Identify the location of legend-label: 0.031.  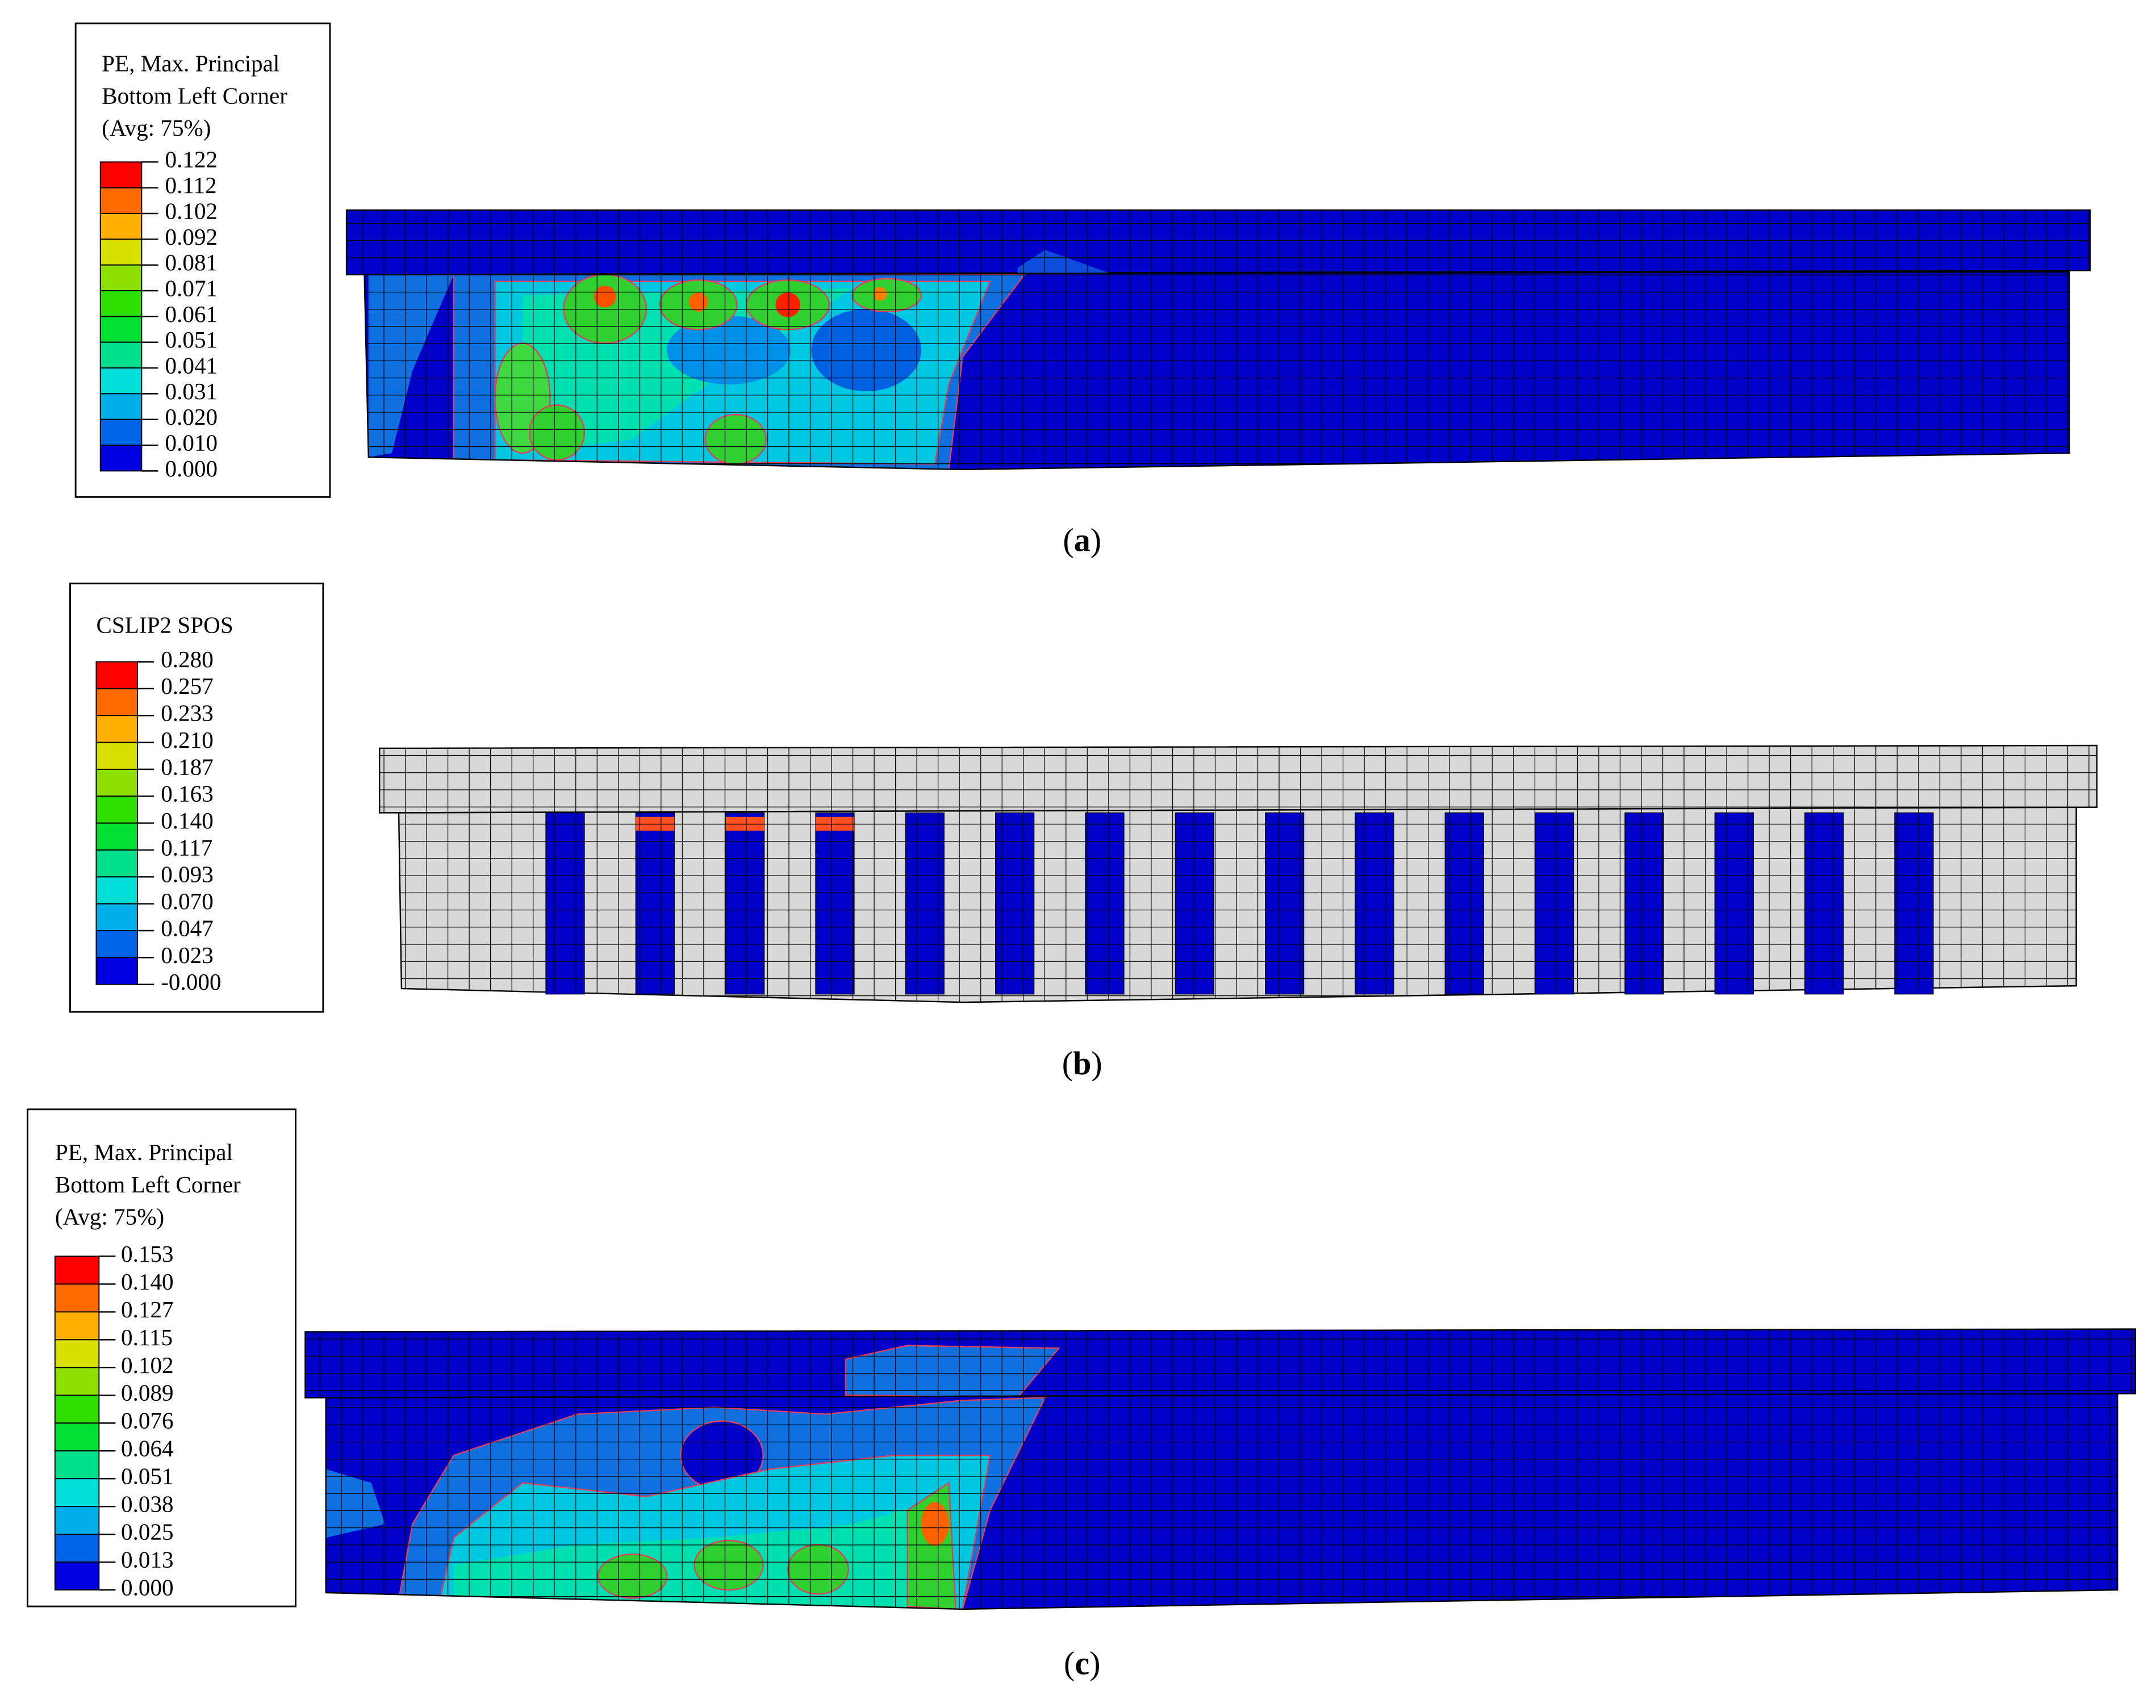
(191, 391).